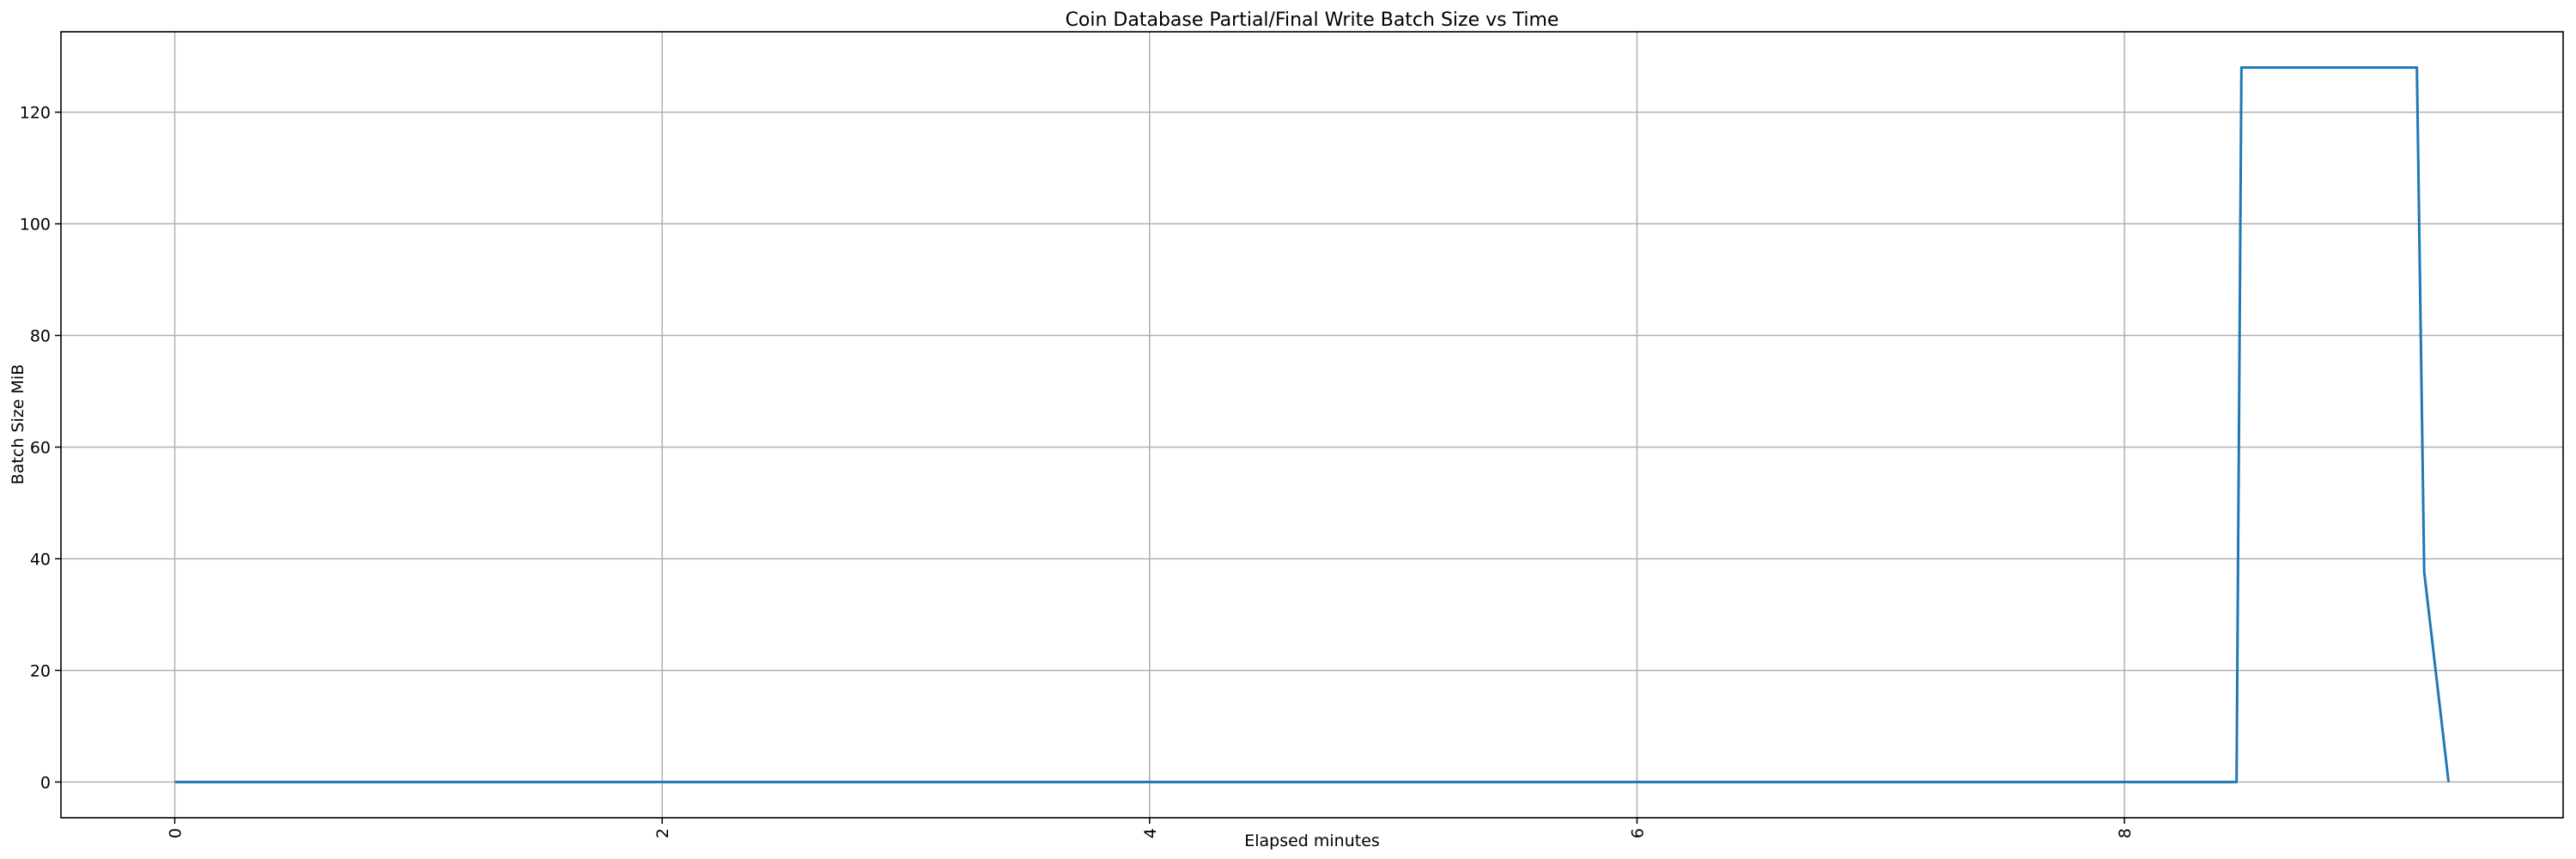 The width and height of the screenshot is (2576, 859). What do you see at coordinates (40, 447) in the screenshot?
I see `y-tick-label: 60` at bounding box center [40, 447].